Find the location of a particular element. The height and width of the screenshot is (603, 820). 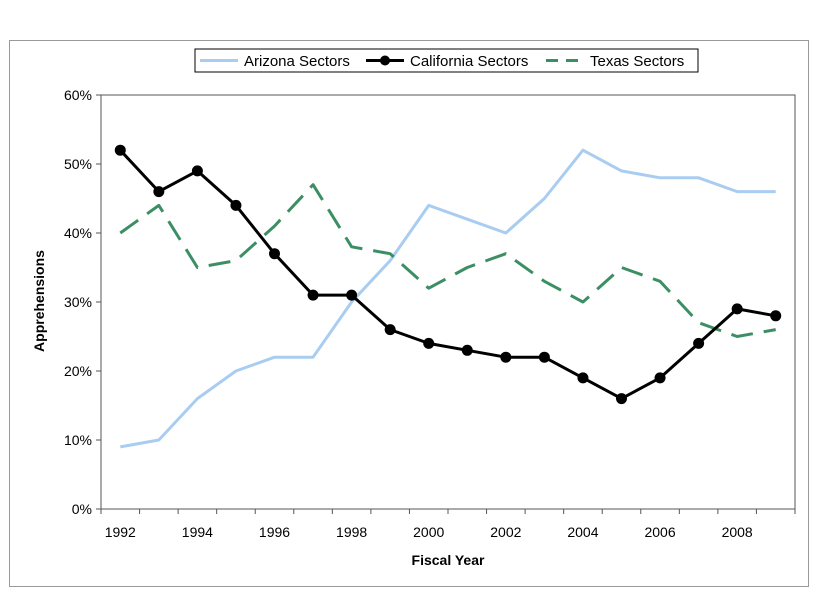

y-tick-label: 0% is located at coordinates (82, 509).